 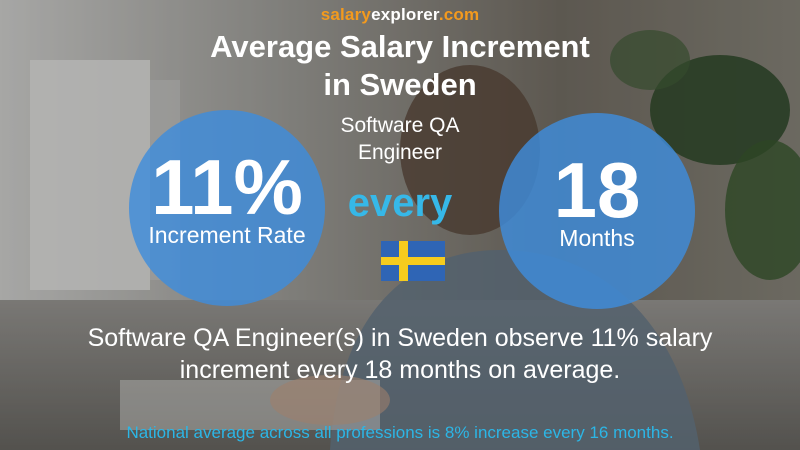 I want to click on site-logo: salaryexplorer.com, so click(x=400, y=15).